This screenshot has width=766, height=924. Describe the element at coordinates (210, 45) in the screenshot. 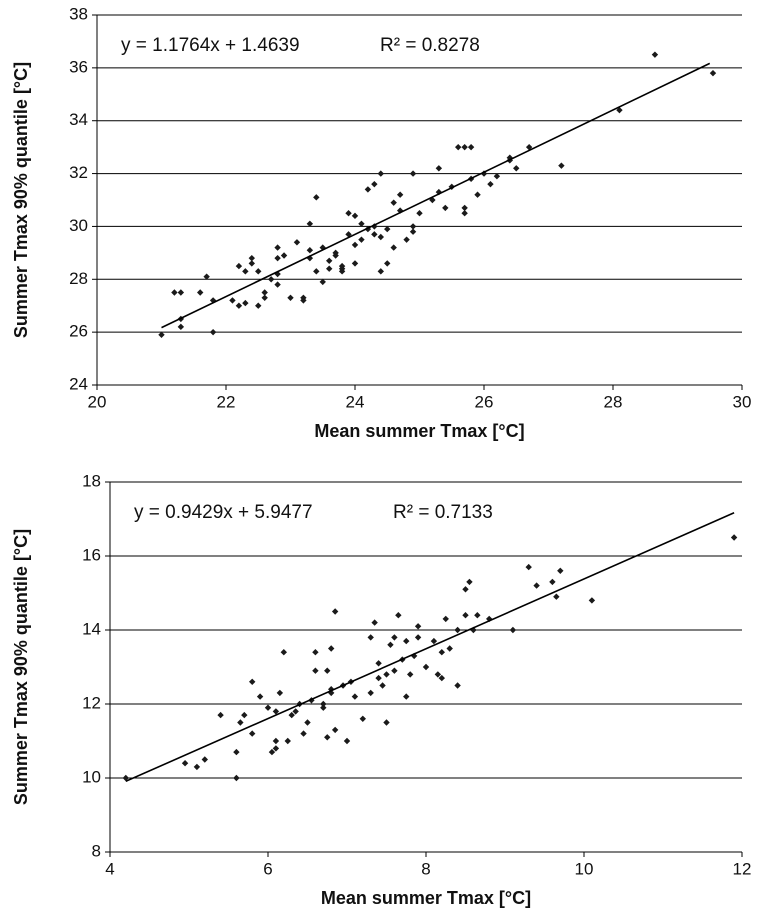

I see `equation: y = 1.1764x + 1.4639` at that location.